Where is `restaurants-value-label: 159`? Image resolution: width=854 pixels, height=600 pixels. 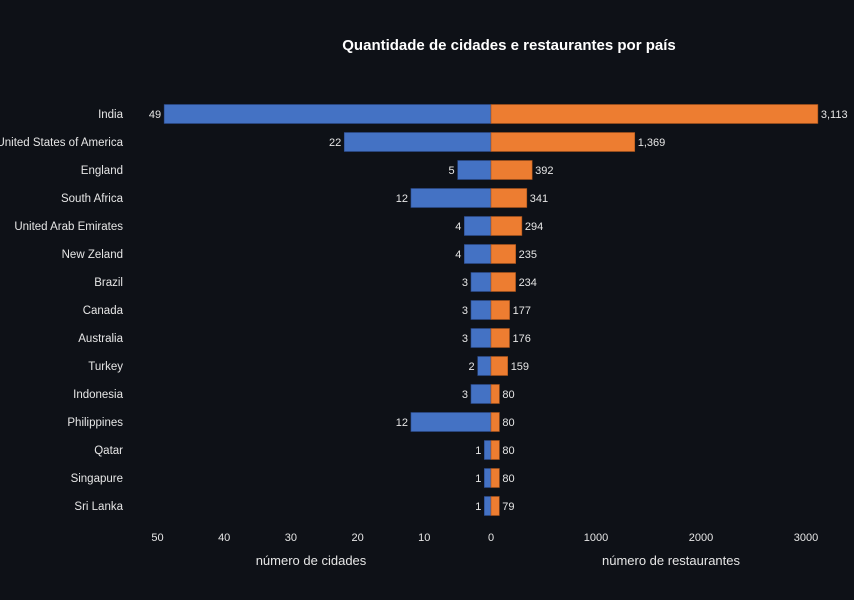
restaurants-value-label: 159 is located at coordinates (520, 367).